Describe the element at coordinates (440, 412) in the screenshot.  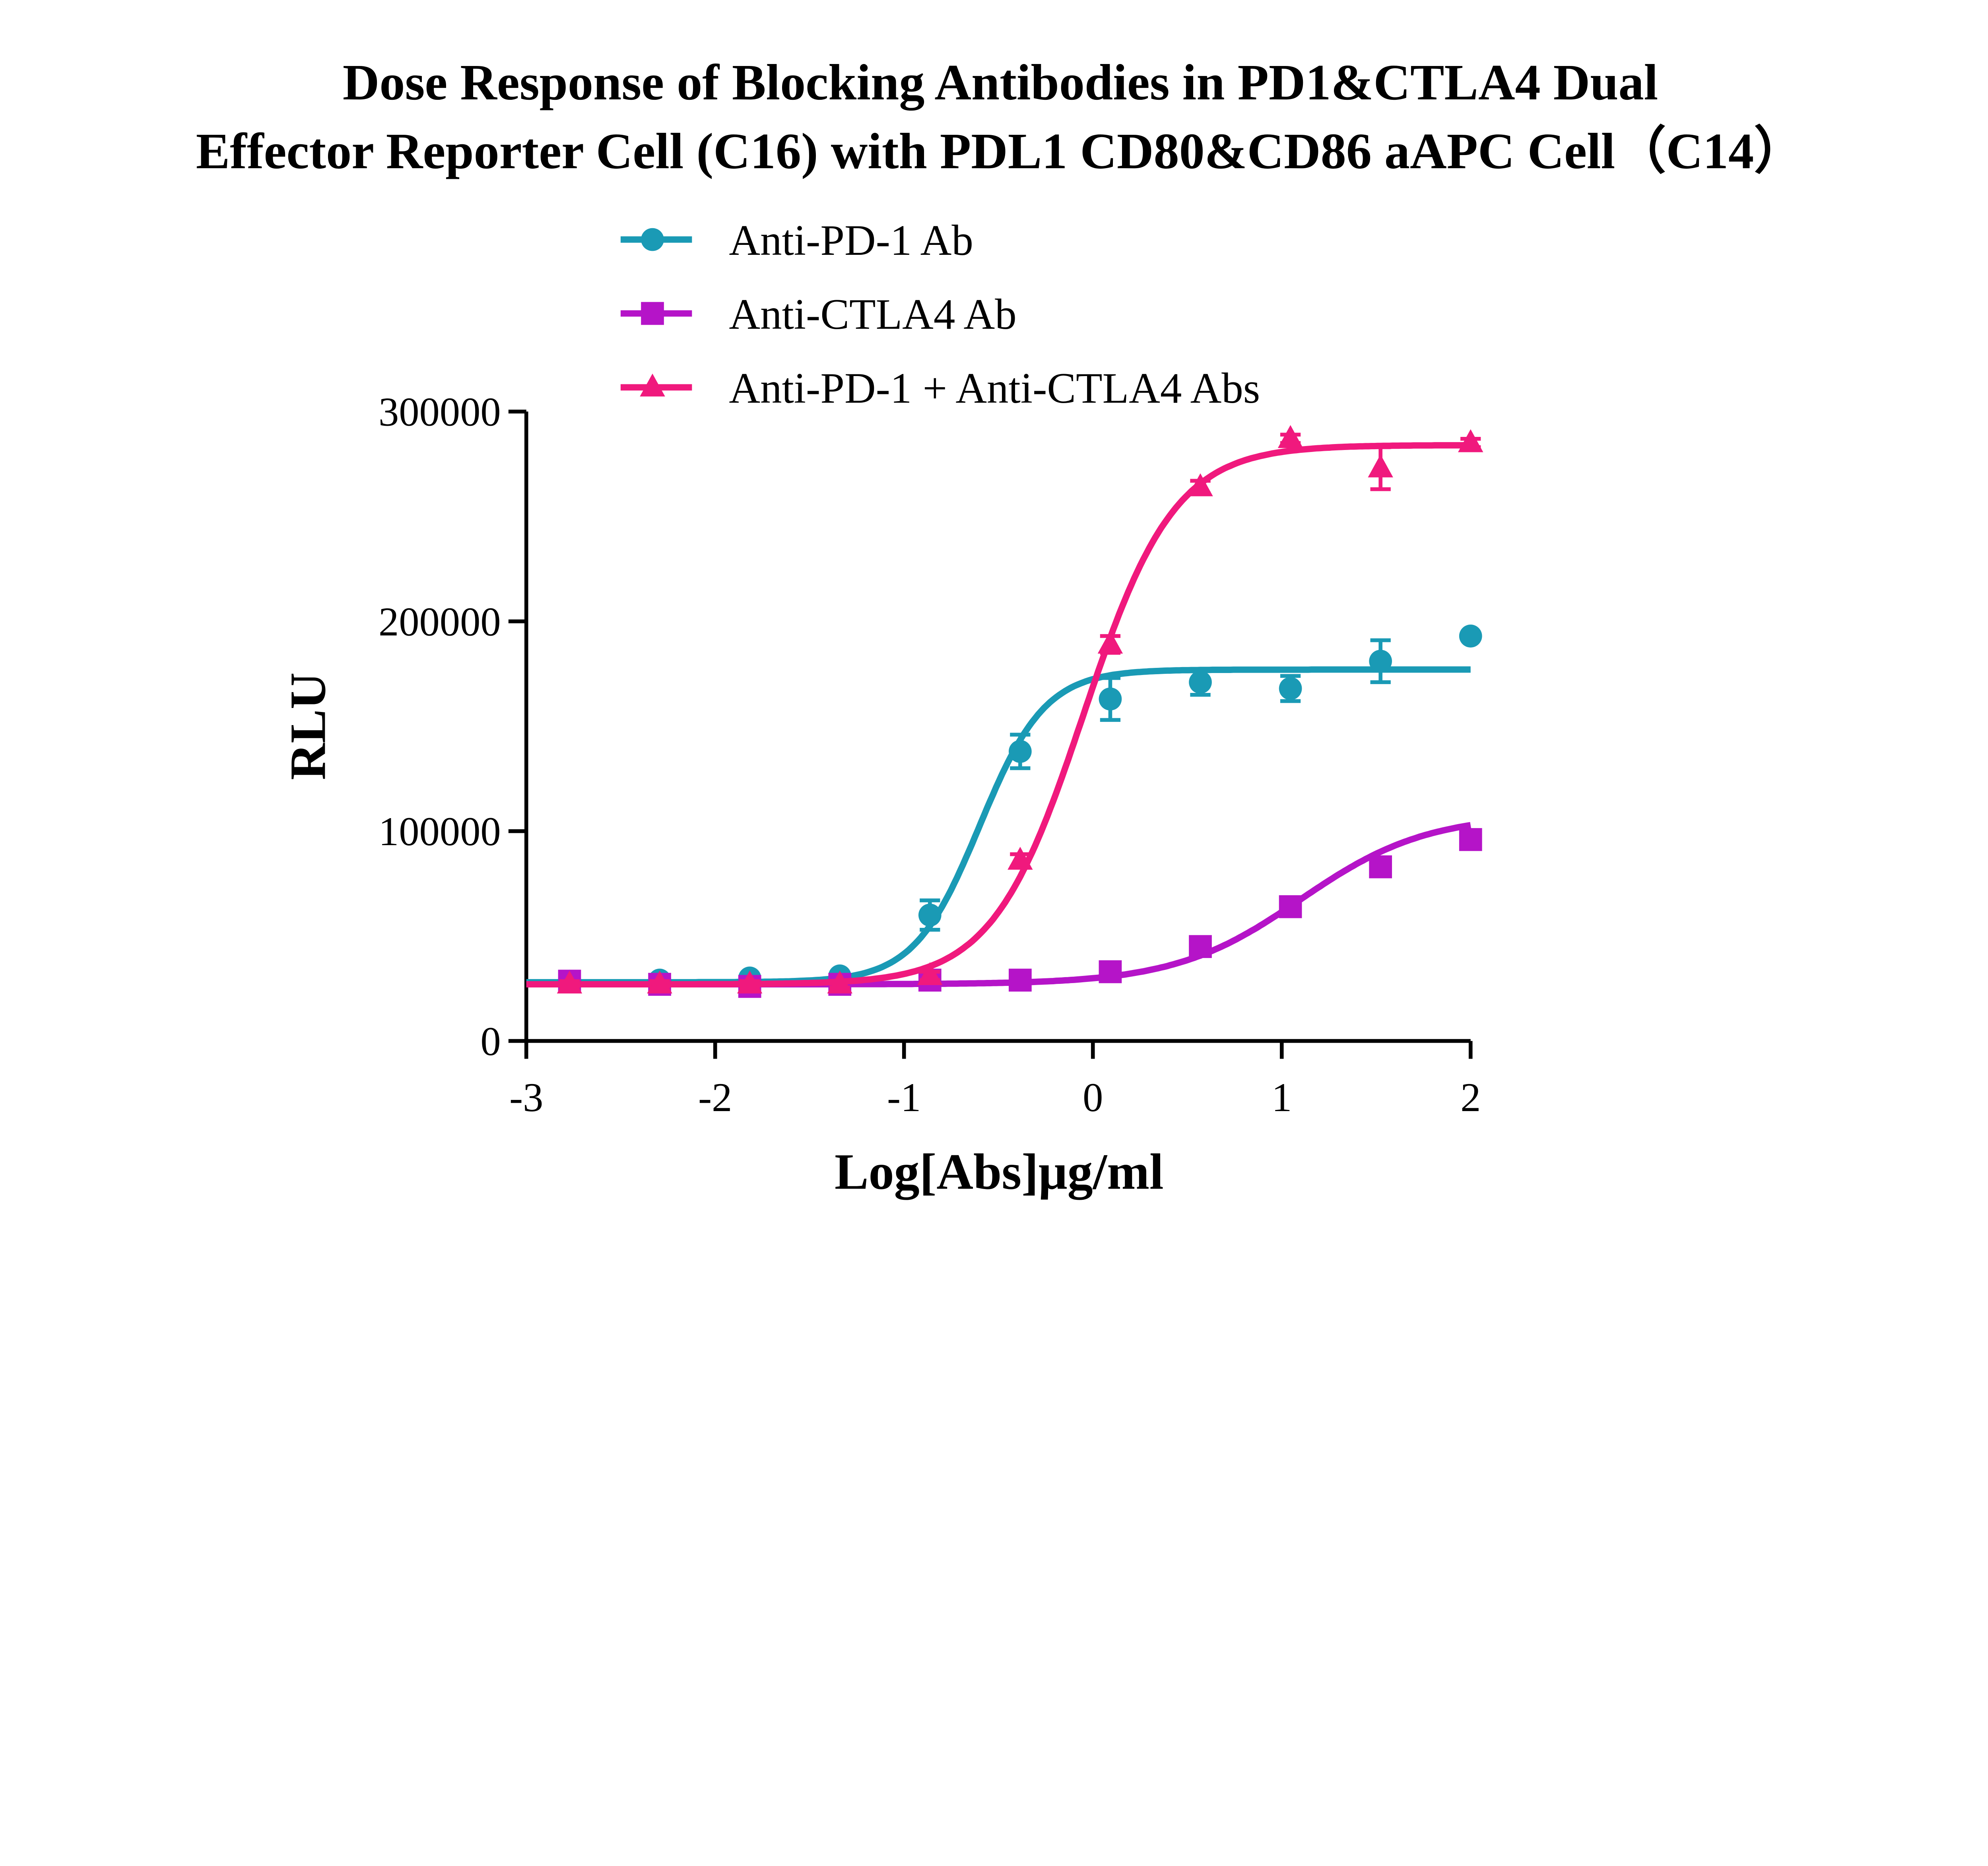
I see `y-tick-label: 300000` at that location.